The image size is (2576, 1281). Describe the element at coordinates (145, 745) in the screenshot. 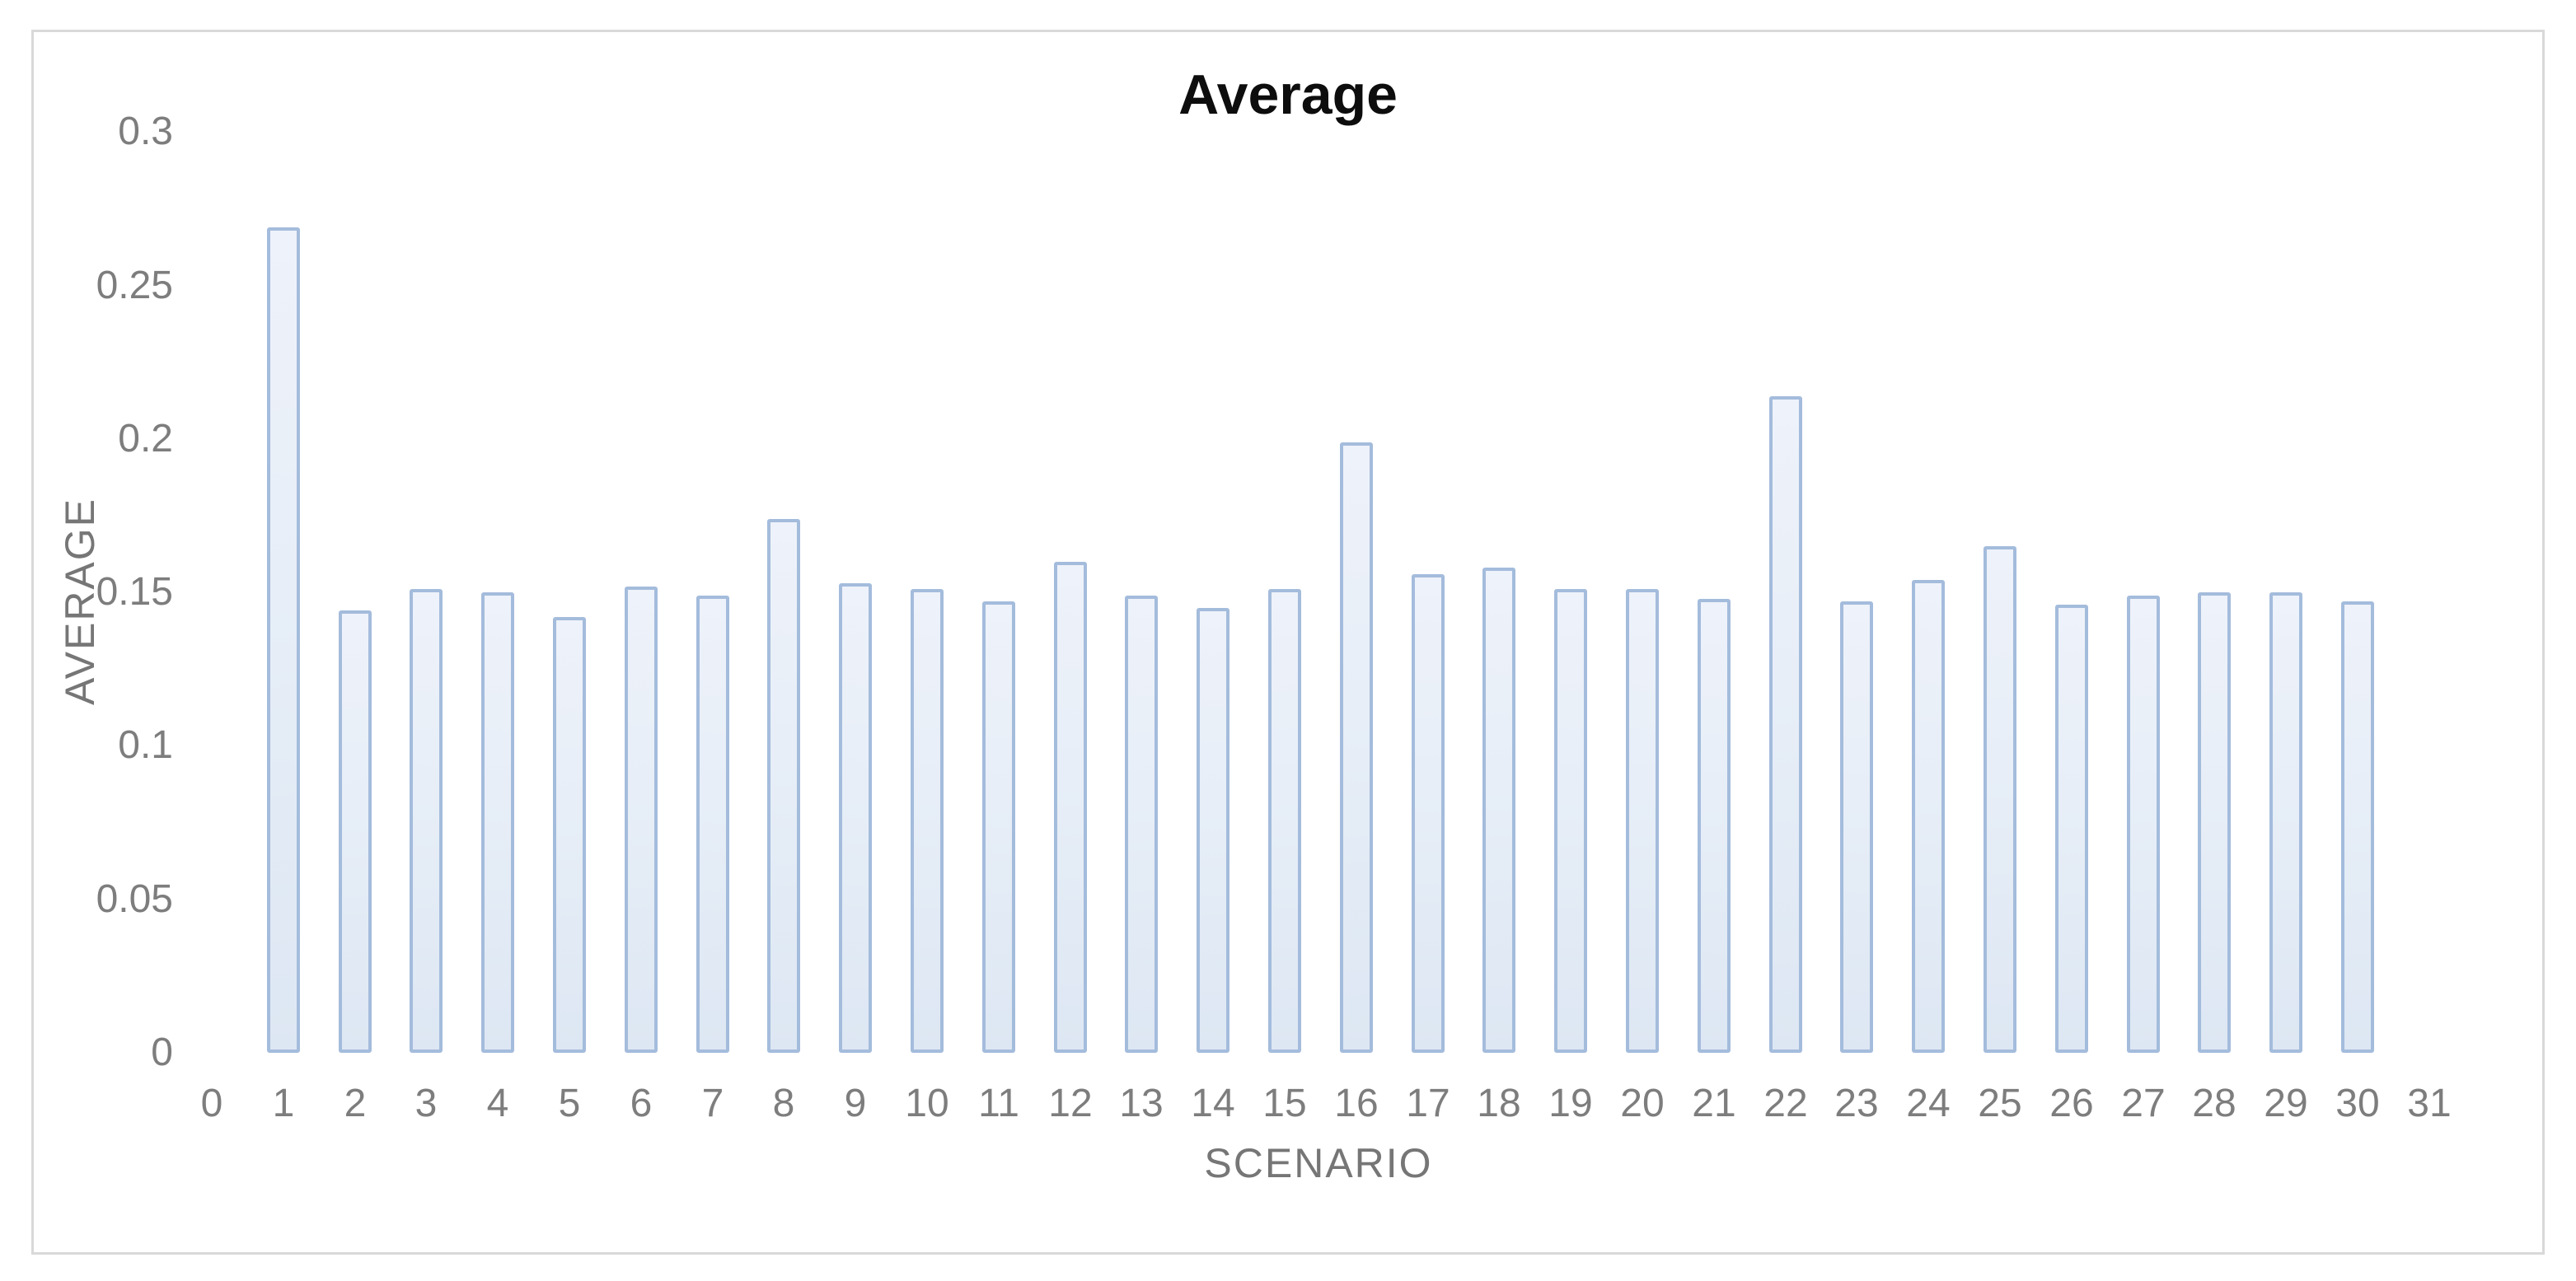

I see `y-tick-label: 0.1` at that location.